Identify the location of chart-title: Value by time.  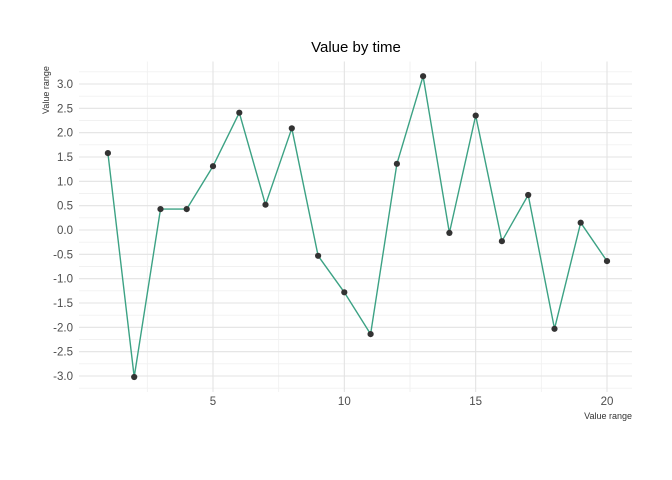
(356, 47).